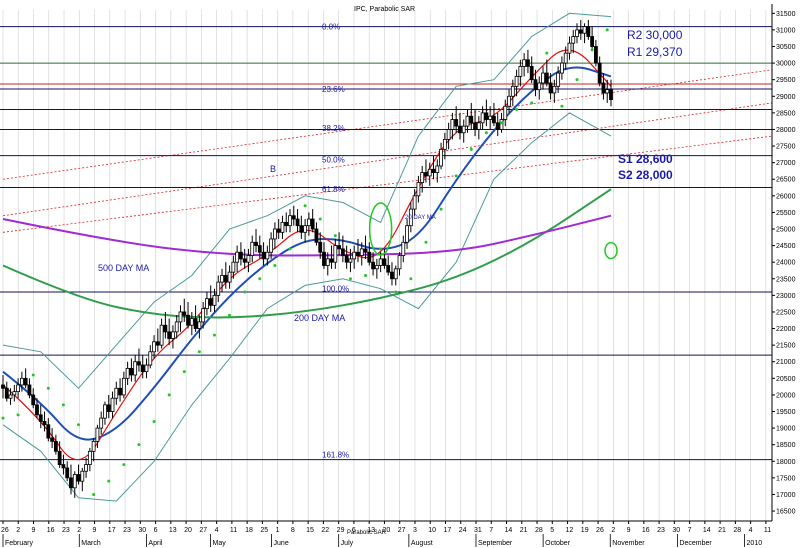 Image resolution: width=805 pixels, height=548 pixels. What do you see at coordinates (645, 159) in the screenshot?
I see `s1-label: S1 28,600` at bounding box center [645, 159].